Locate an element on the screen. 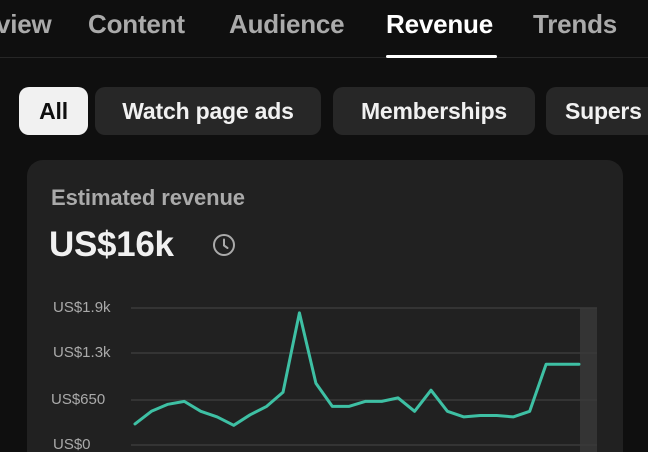  tab-revenue: Revenue is located at coordinates (439, 24).